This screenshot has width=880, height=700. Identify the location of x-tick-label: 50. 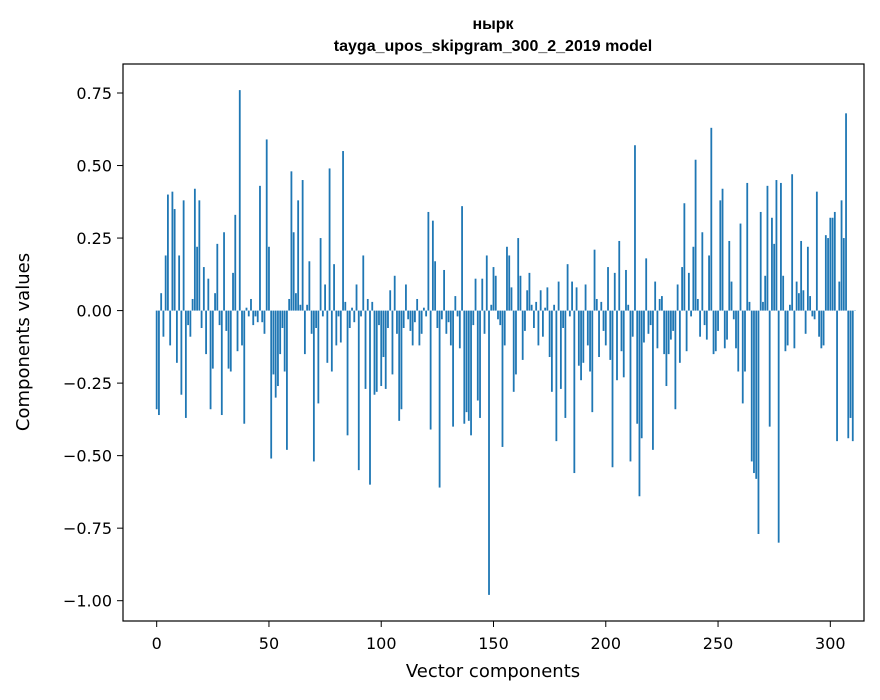
(269, 643).